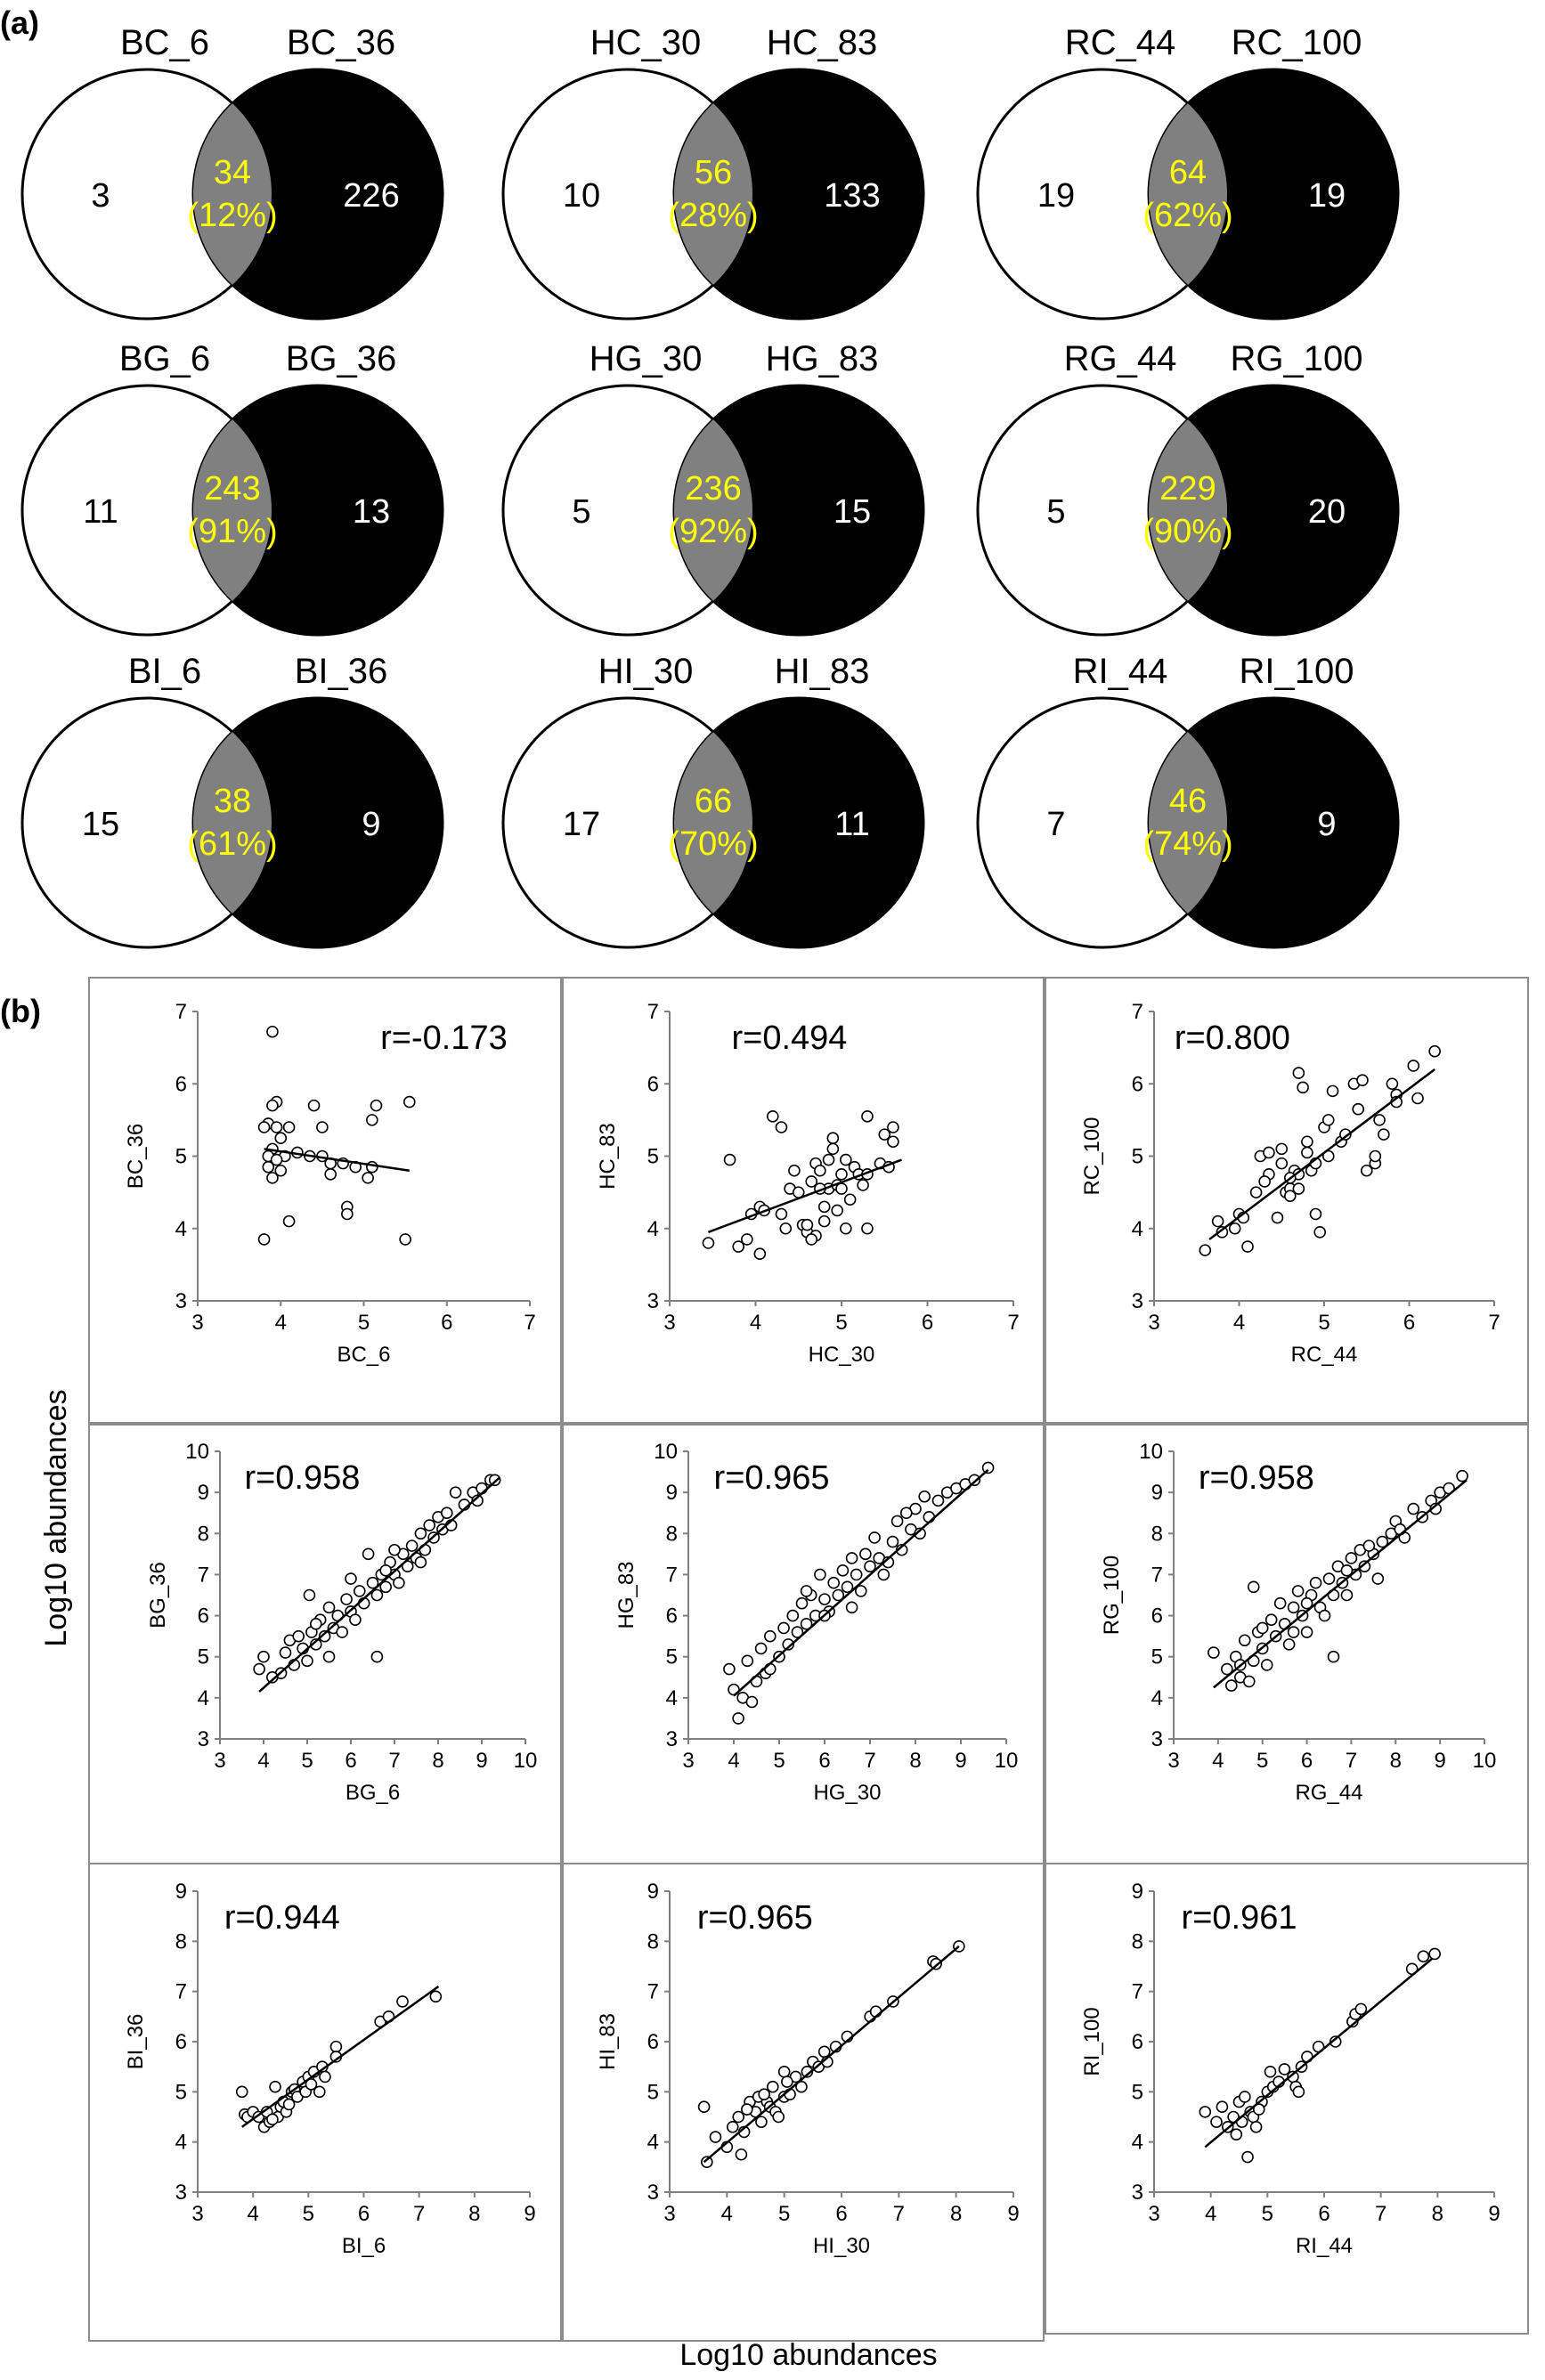 Image resolution: width=1545 pixels, height=2380 pixels. Describe the element at coordinates (808, 2355) in the screenshot. I see `global-x-axis-label: Log10 abundances` at that location.